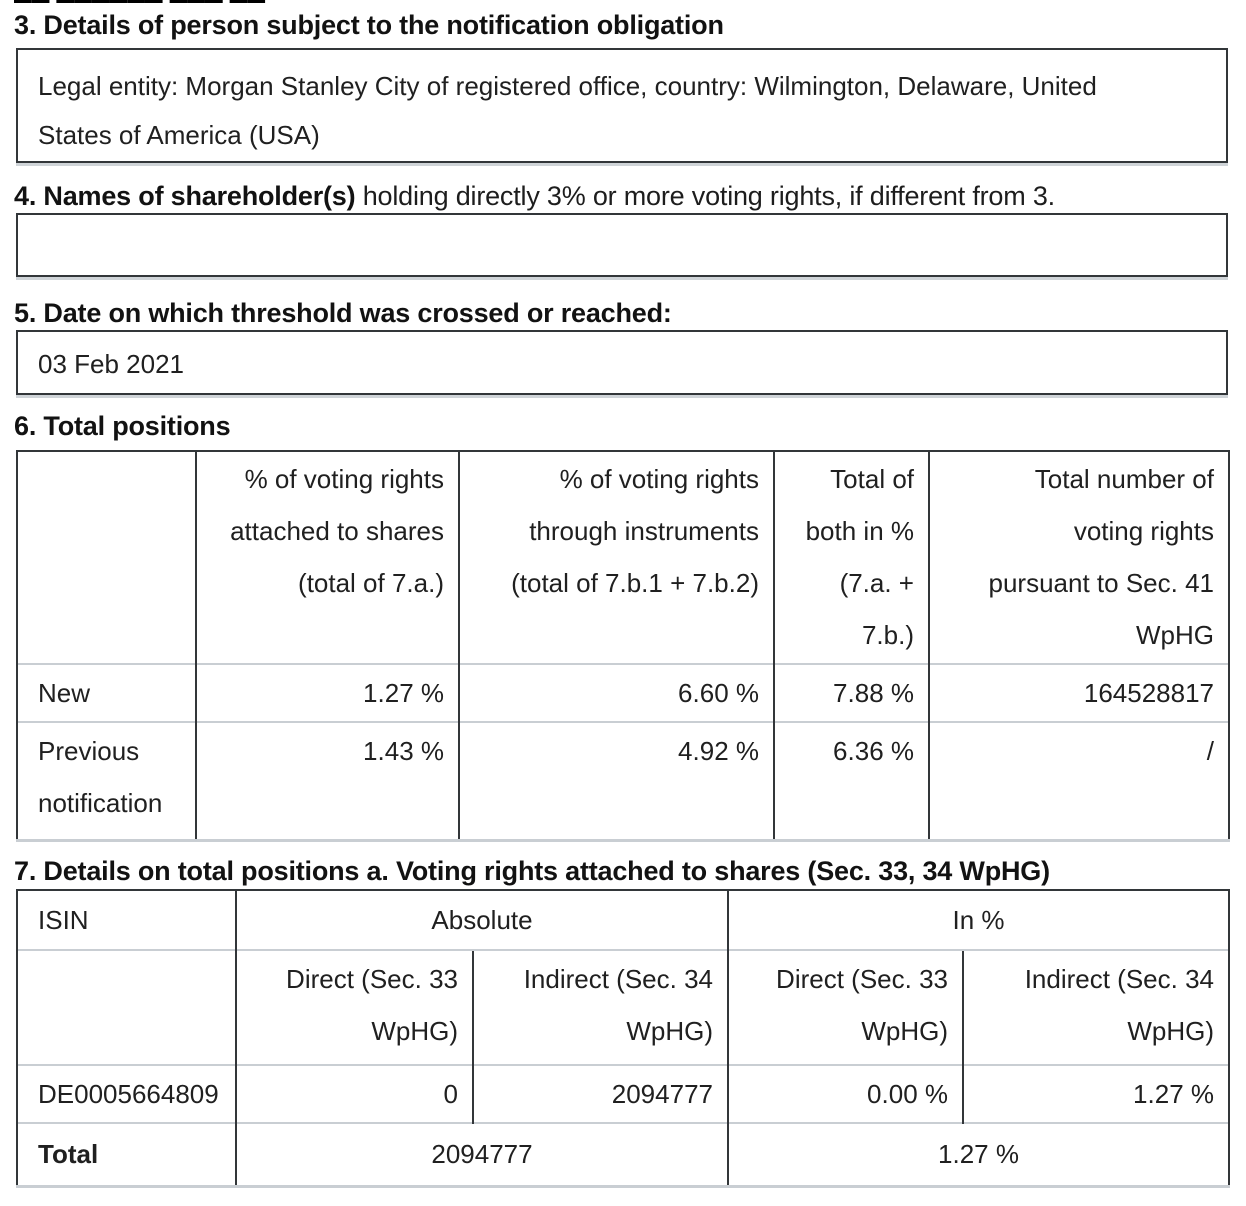 The image size is (1246, 1206). What do you see at coordinates (1079, 780) in the screenshot?
I see `table-cell: /` at bounding box center [1079, 780].